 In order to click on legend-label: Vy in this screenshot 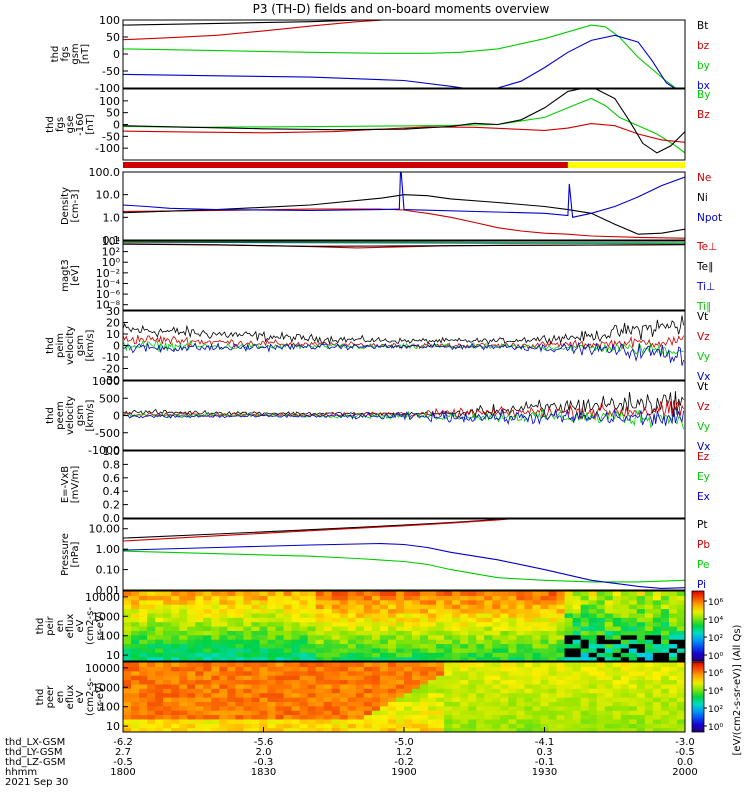, I will do `click(703, 427)`.